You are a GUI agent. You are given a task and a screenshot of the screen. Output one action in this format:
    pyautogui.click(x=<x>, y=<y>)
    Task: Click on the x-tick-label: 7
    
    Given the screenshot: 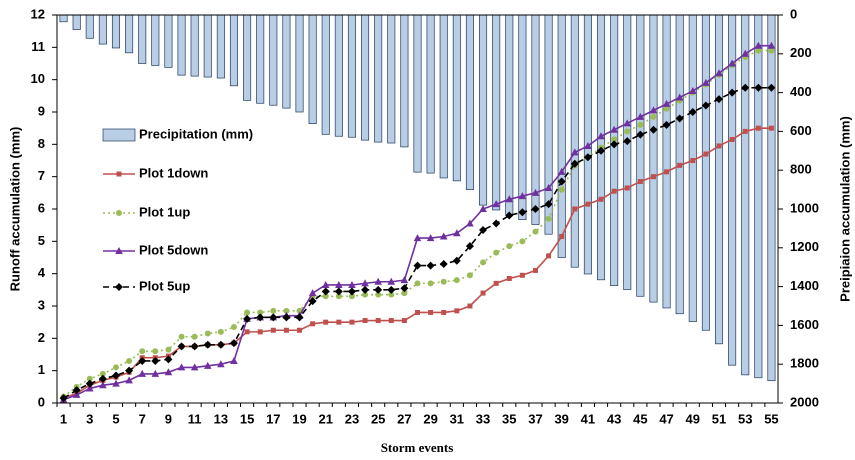 What is the action you would take?
    pyautogui.click(x=142, y=418)
    